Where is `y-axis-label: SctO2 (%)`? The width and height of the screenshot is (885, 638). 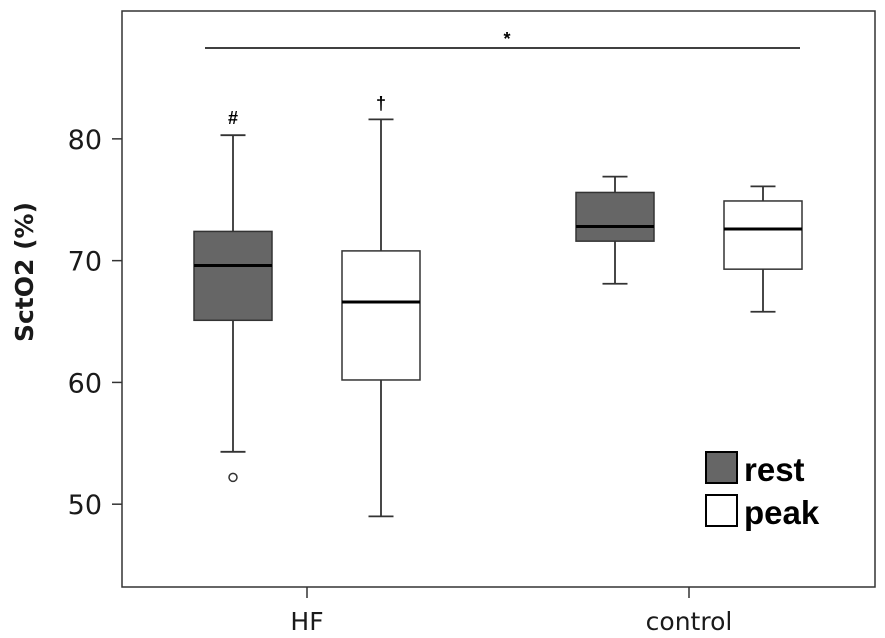 y-axis-label: SctO2 (%) is located at coordinates (24, 272).